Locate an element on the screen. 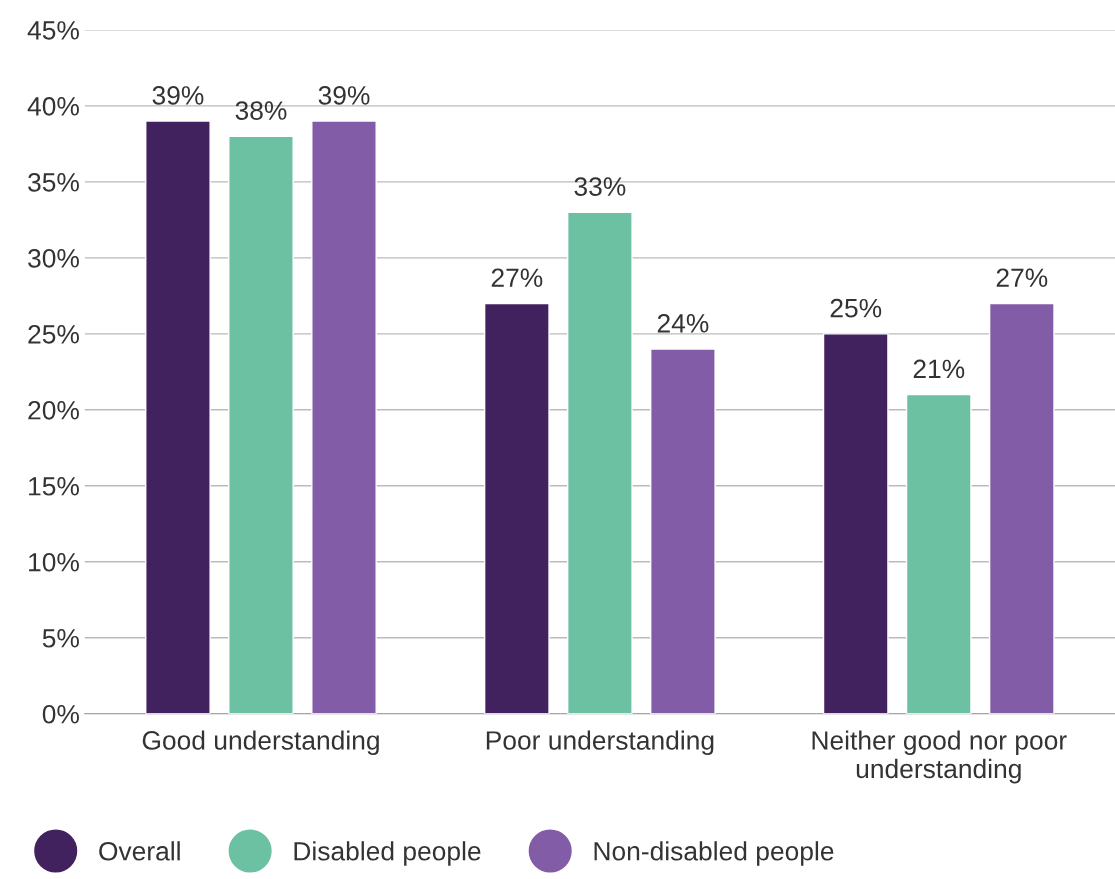  data-label: 21% is located at coordinates (939, 369).